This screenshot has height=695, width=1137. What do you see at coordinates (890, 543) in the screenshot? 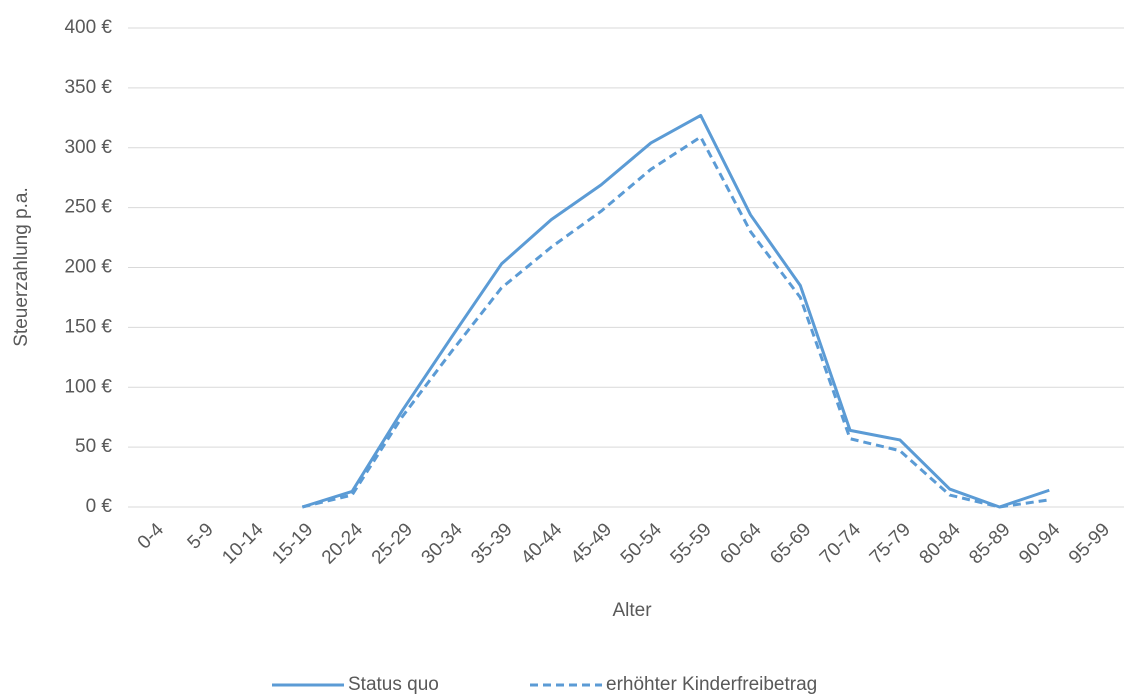
I see `x-tick-label: 75-79` at bounding box center [890, 543].